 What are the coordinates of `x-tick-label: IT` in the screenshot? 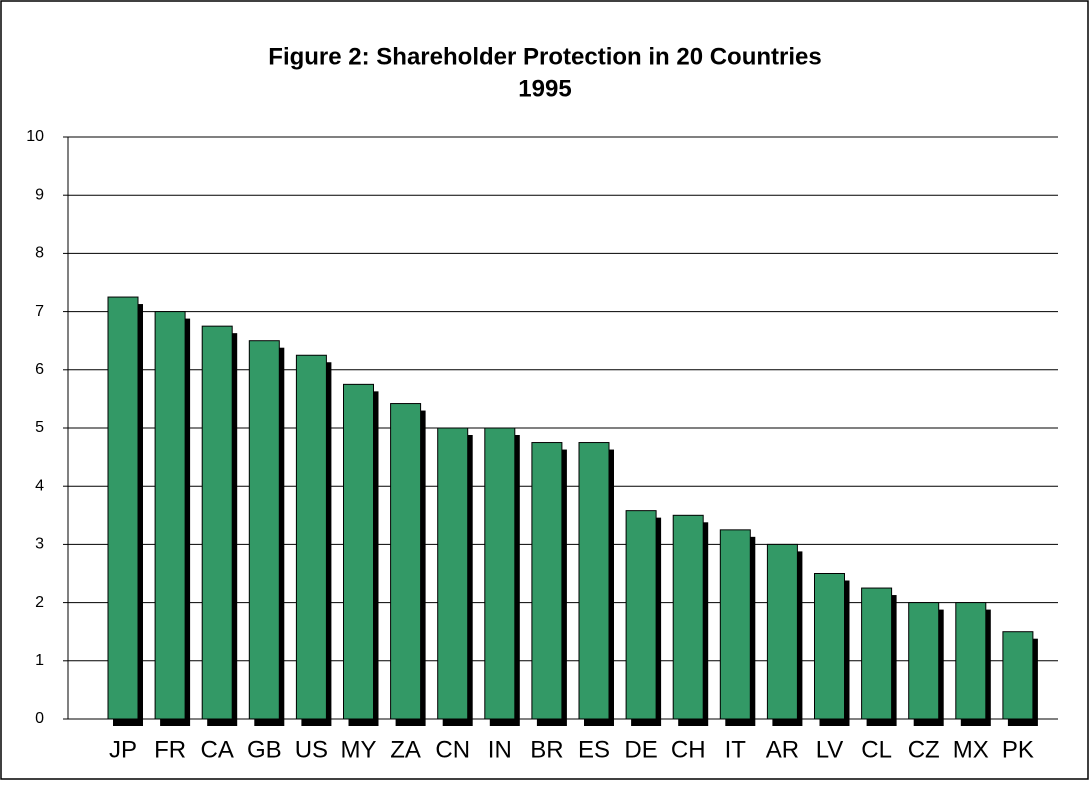 It's located at (736, 749).